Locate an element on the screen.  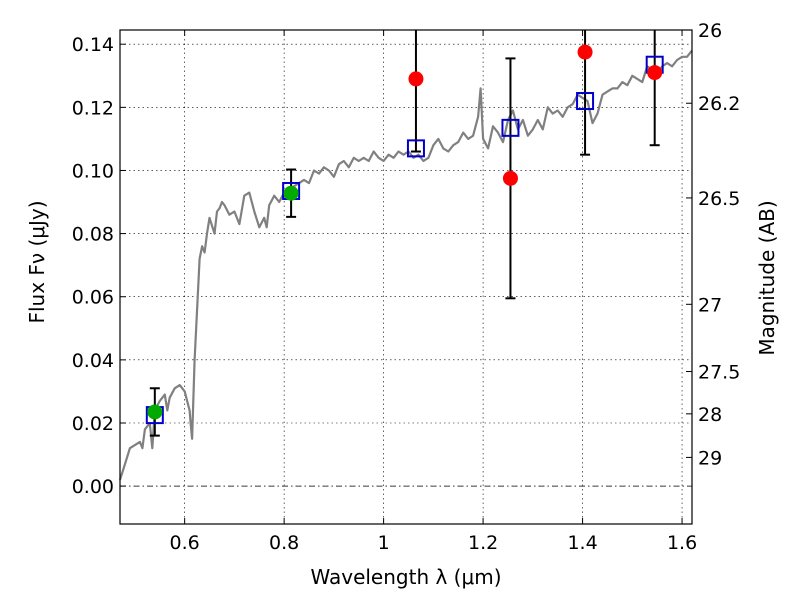
right-tick-label: 29 is located at coordinates (710, 458).